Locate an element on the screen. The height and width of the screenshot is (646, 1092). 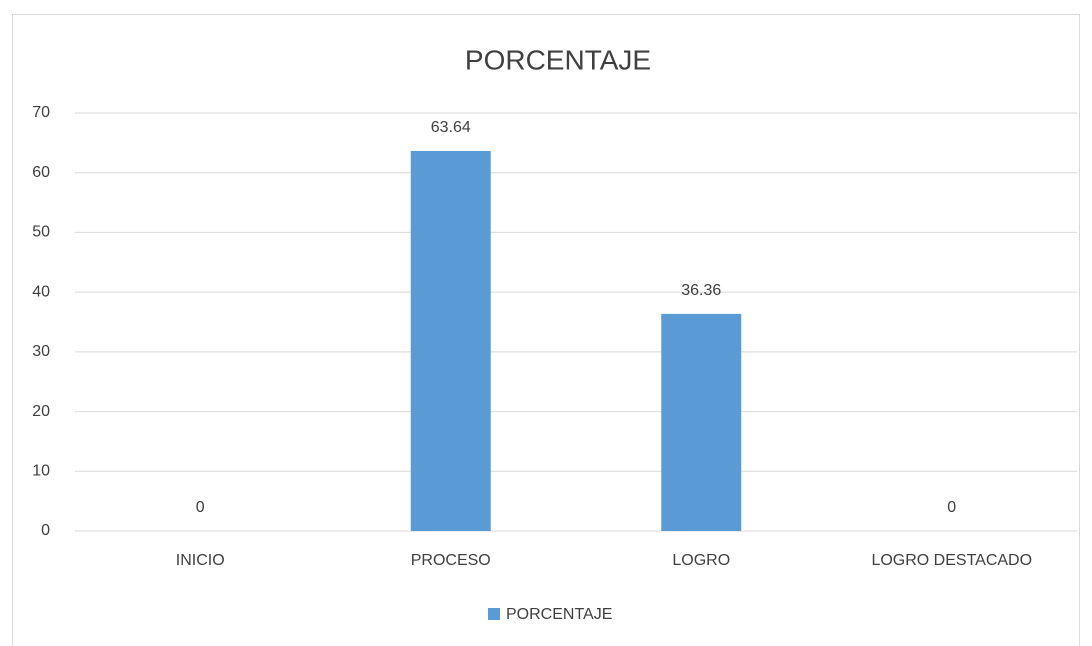
data-label: 36.36 is located at coordinates (701, 290).